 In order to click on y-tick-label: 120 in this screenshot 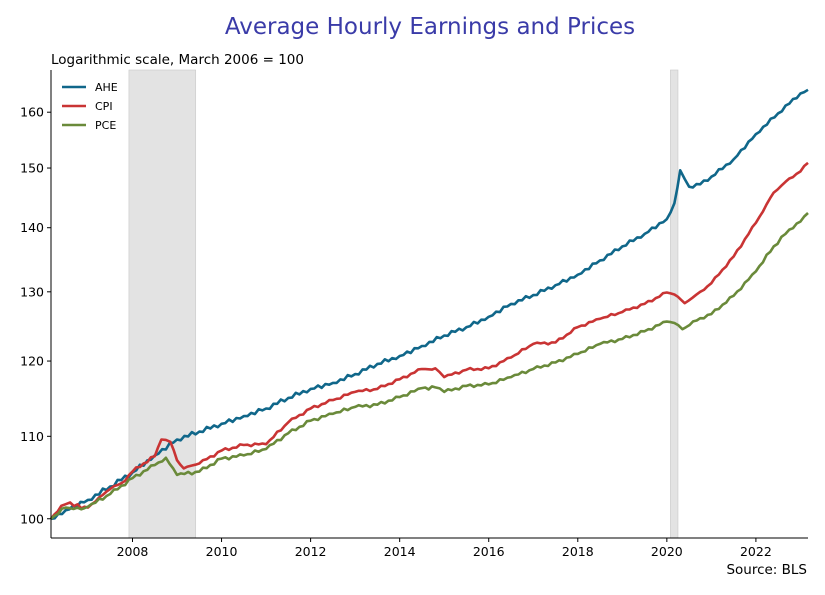, I will do `click(32, 361)`.